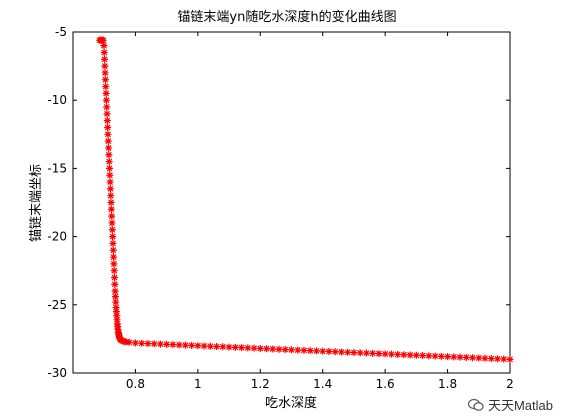 The height and width of the screenshot is (420, 561). What do you see at coordinates (57, 100) in the screenshot?
I see `y-tick-label: -10` at bounding box center [57, 100].